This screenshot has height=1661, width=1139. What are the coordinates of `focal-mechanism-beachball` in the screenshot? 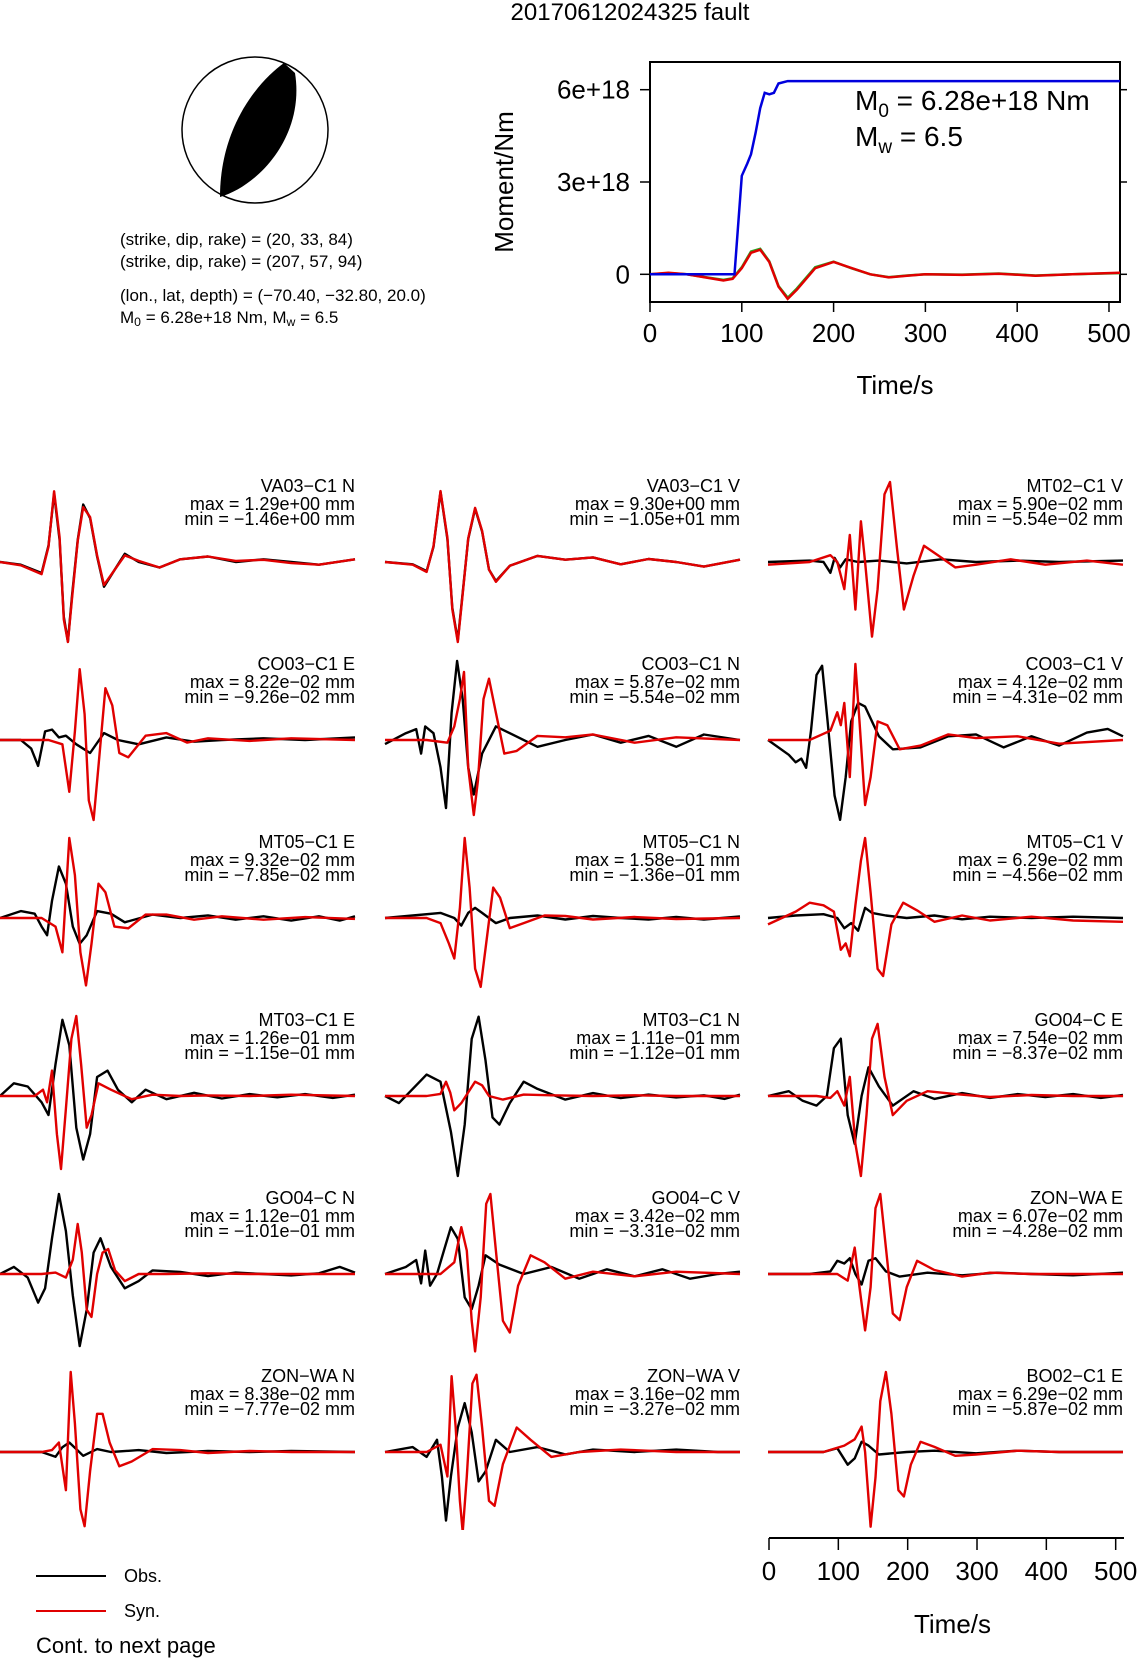 It's located at (255, 130).